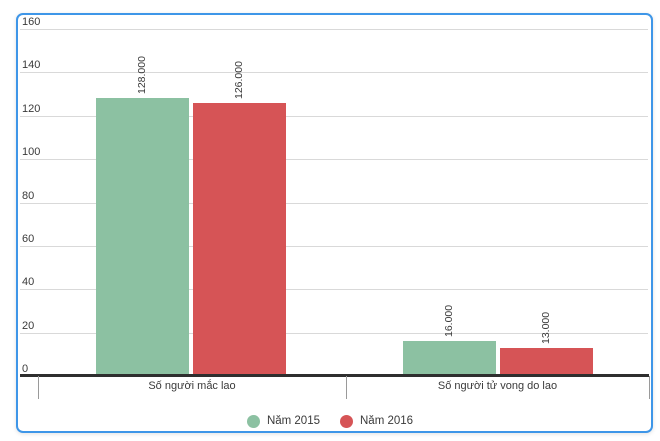 This screenshot has width=660, height=441. What do you see at coordinates (142, 236) in the screenshot?
I see `bar-năm-2015-cat1` at bounding box center [142, 236].